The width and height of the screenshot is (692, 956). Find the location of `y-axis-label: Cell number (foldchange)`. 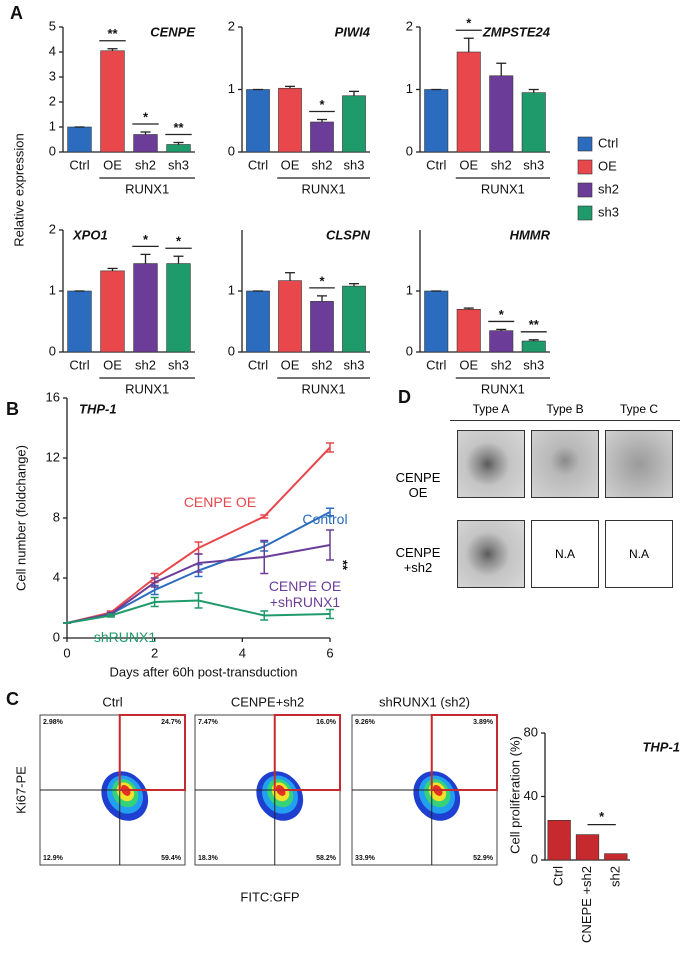

y-axis-label: Cell number (foldchange) is located at coordinates (20, 518).